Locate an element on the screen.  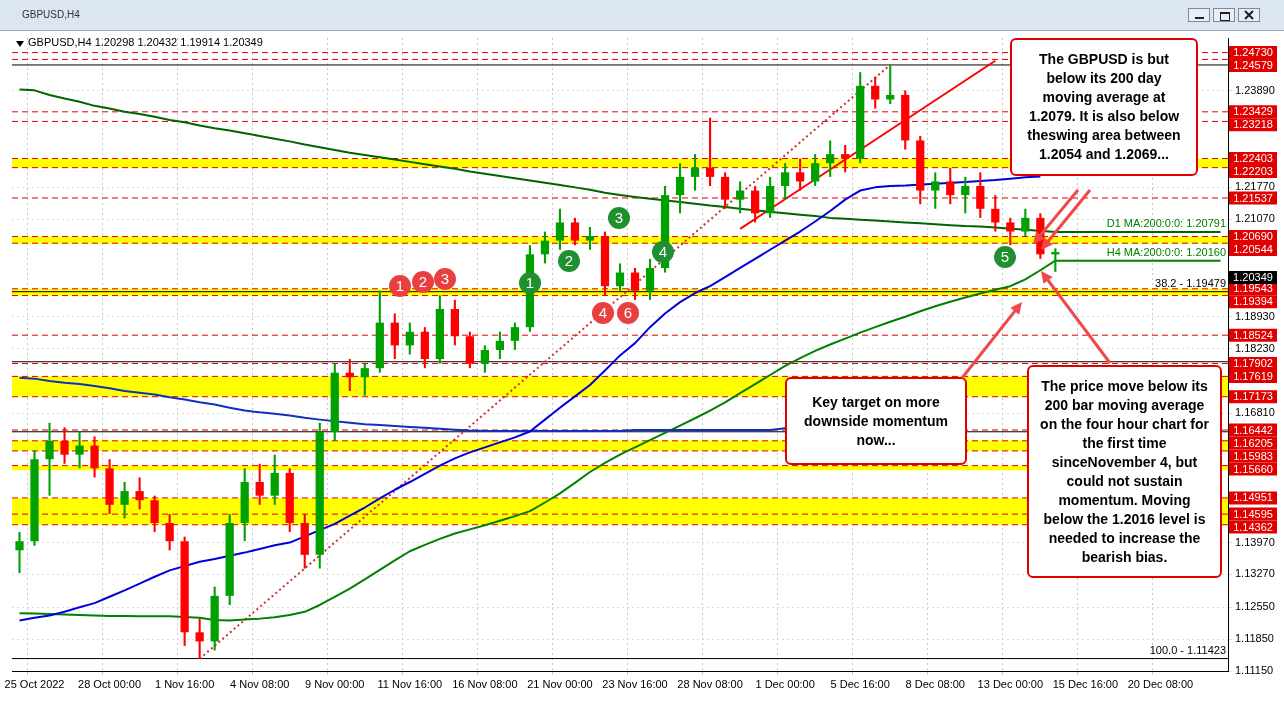
annotation: D1 MA:200:0:0: 1.20791 is located at coordinates (1166, 223).